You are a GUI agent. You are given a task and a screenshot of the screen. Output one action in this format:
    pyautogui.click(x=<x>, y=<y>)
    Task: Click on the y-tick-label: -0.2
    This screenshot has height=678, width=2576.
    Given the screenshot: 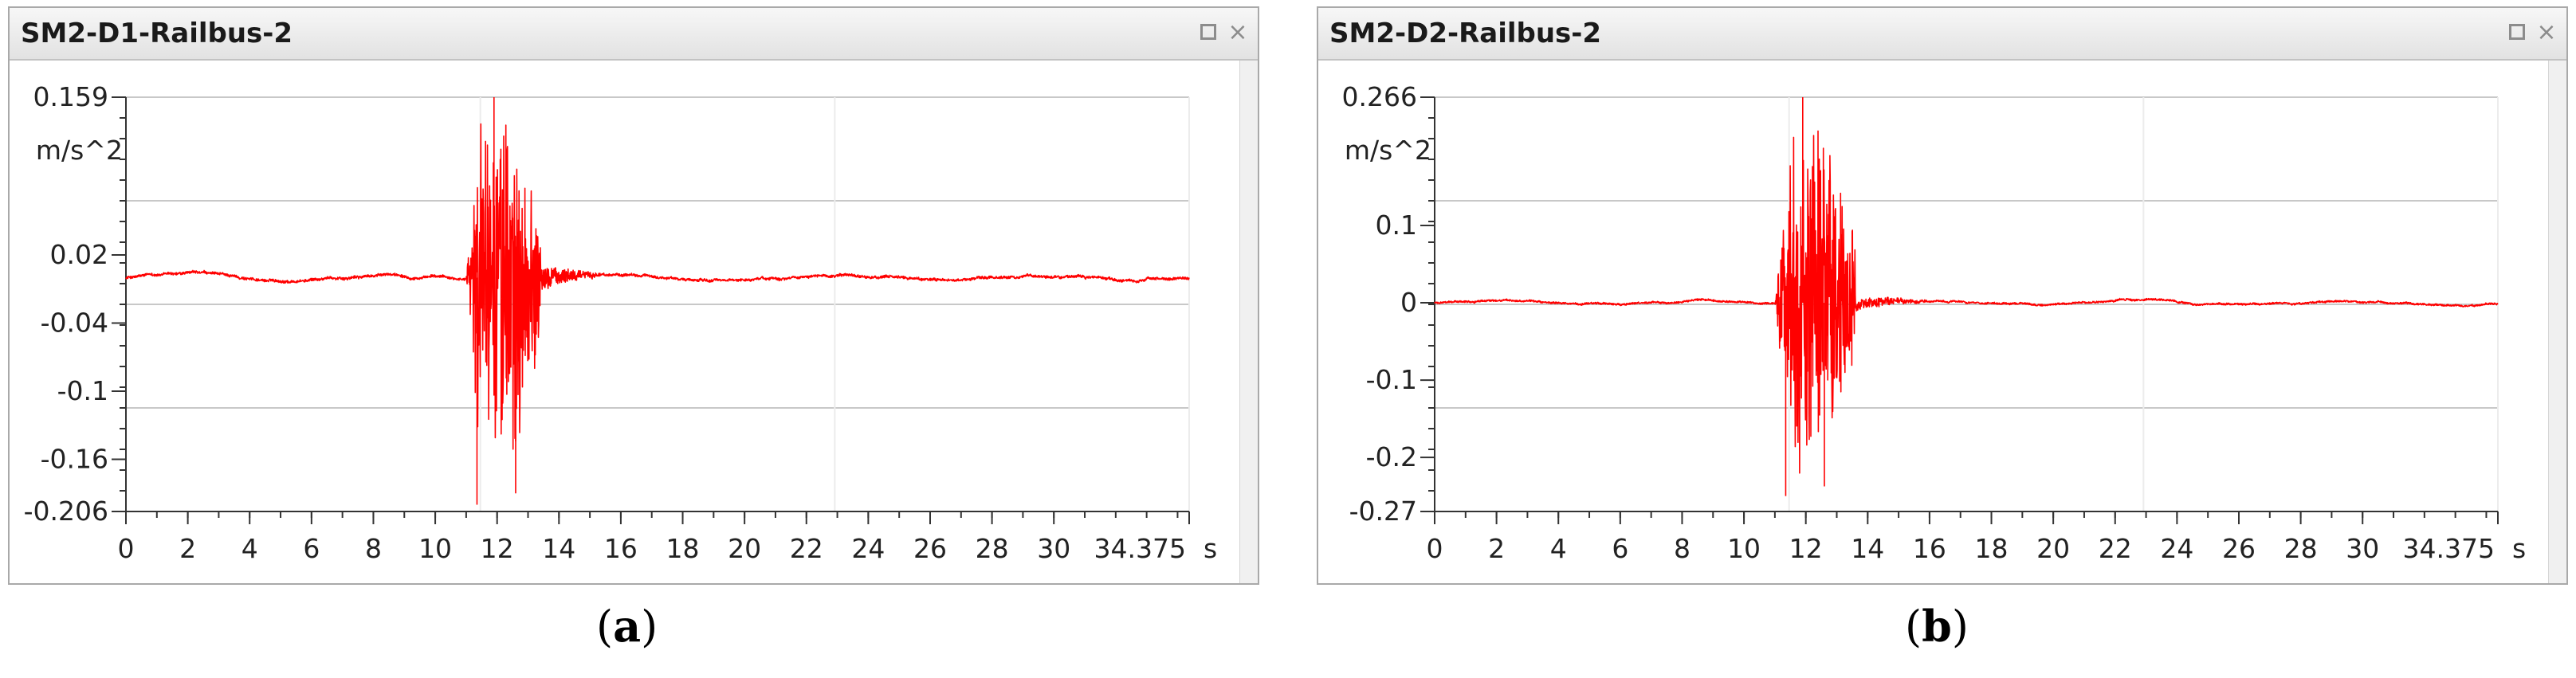 What is the action you would take?
    pyautogui.click(x=1391, y=457)
    